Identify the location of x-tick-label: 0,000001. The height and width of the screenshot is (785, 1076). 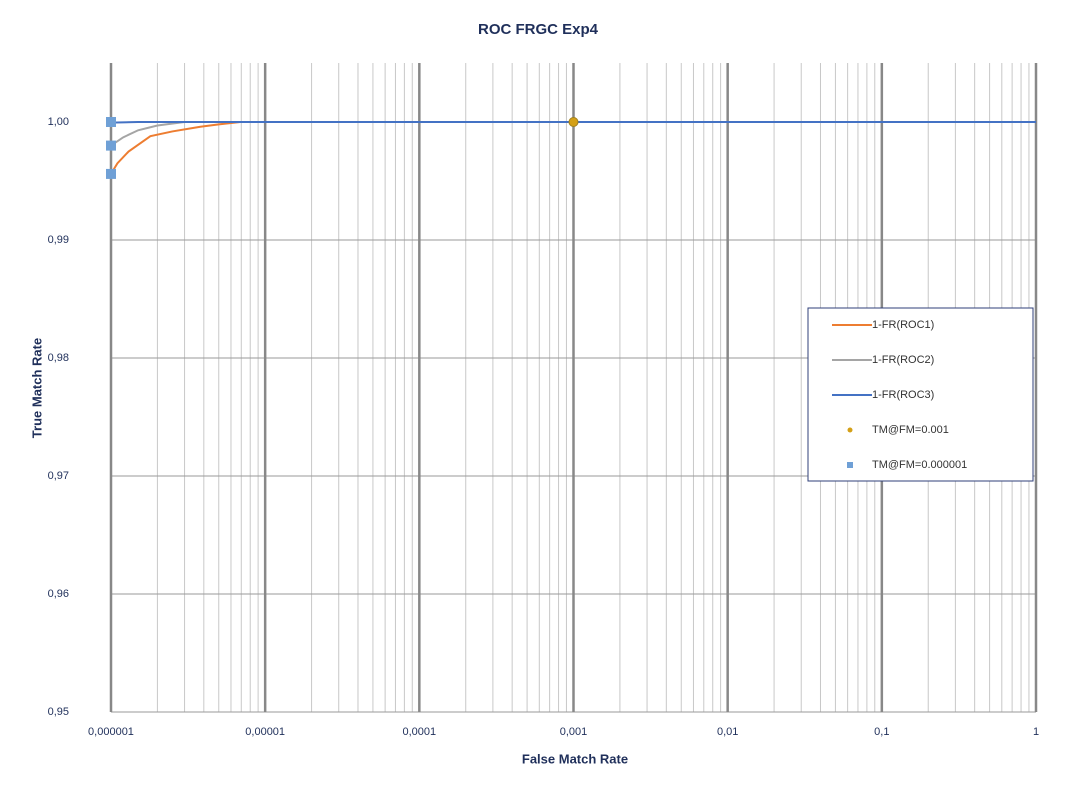
(111, 732).